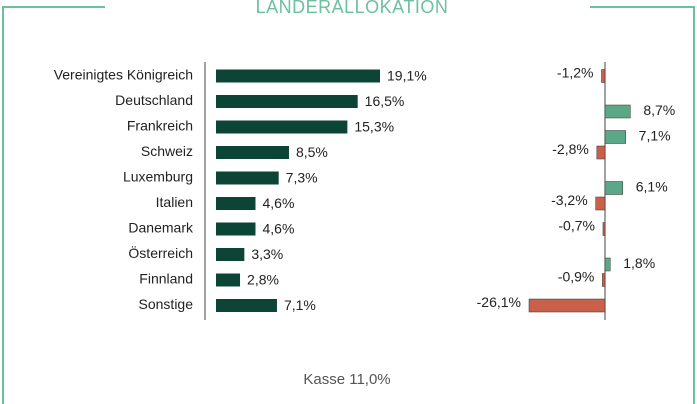 This screenshot has width=697, height=404. I want to click on category-label: Deutschland, so click(154, 100).